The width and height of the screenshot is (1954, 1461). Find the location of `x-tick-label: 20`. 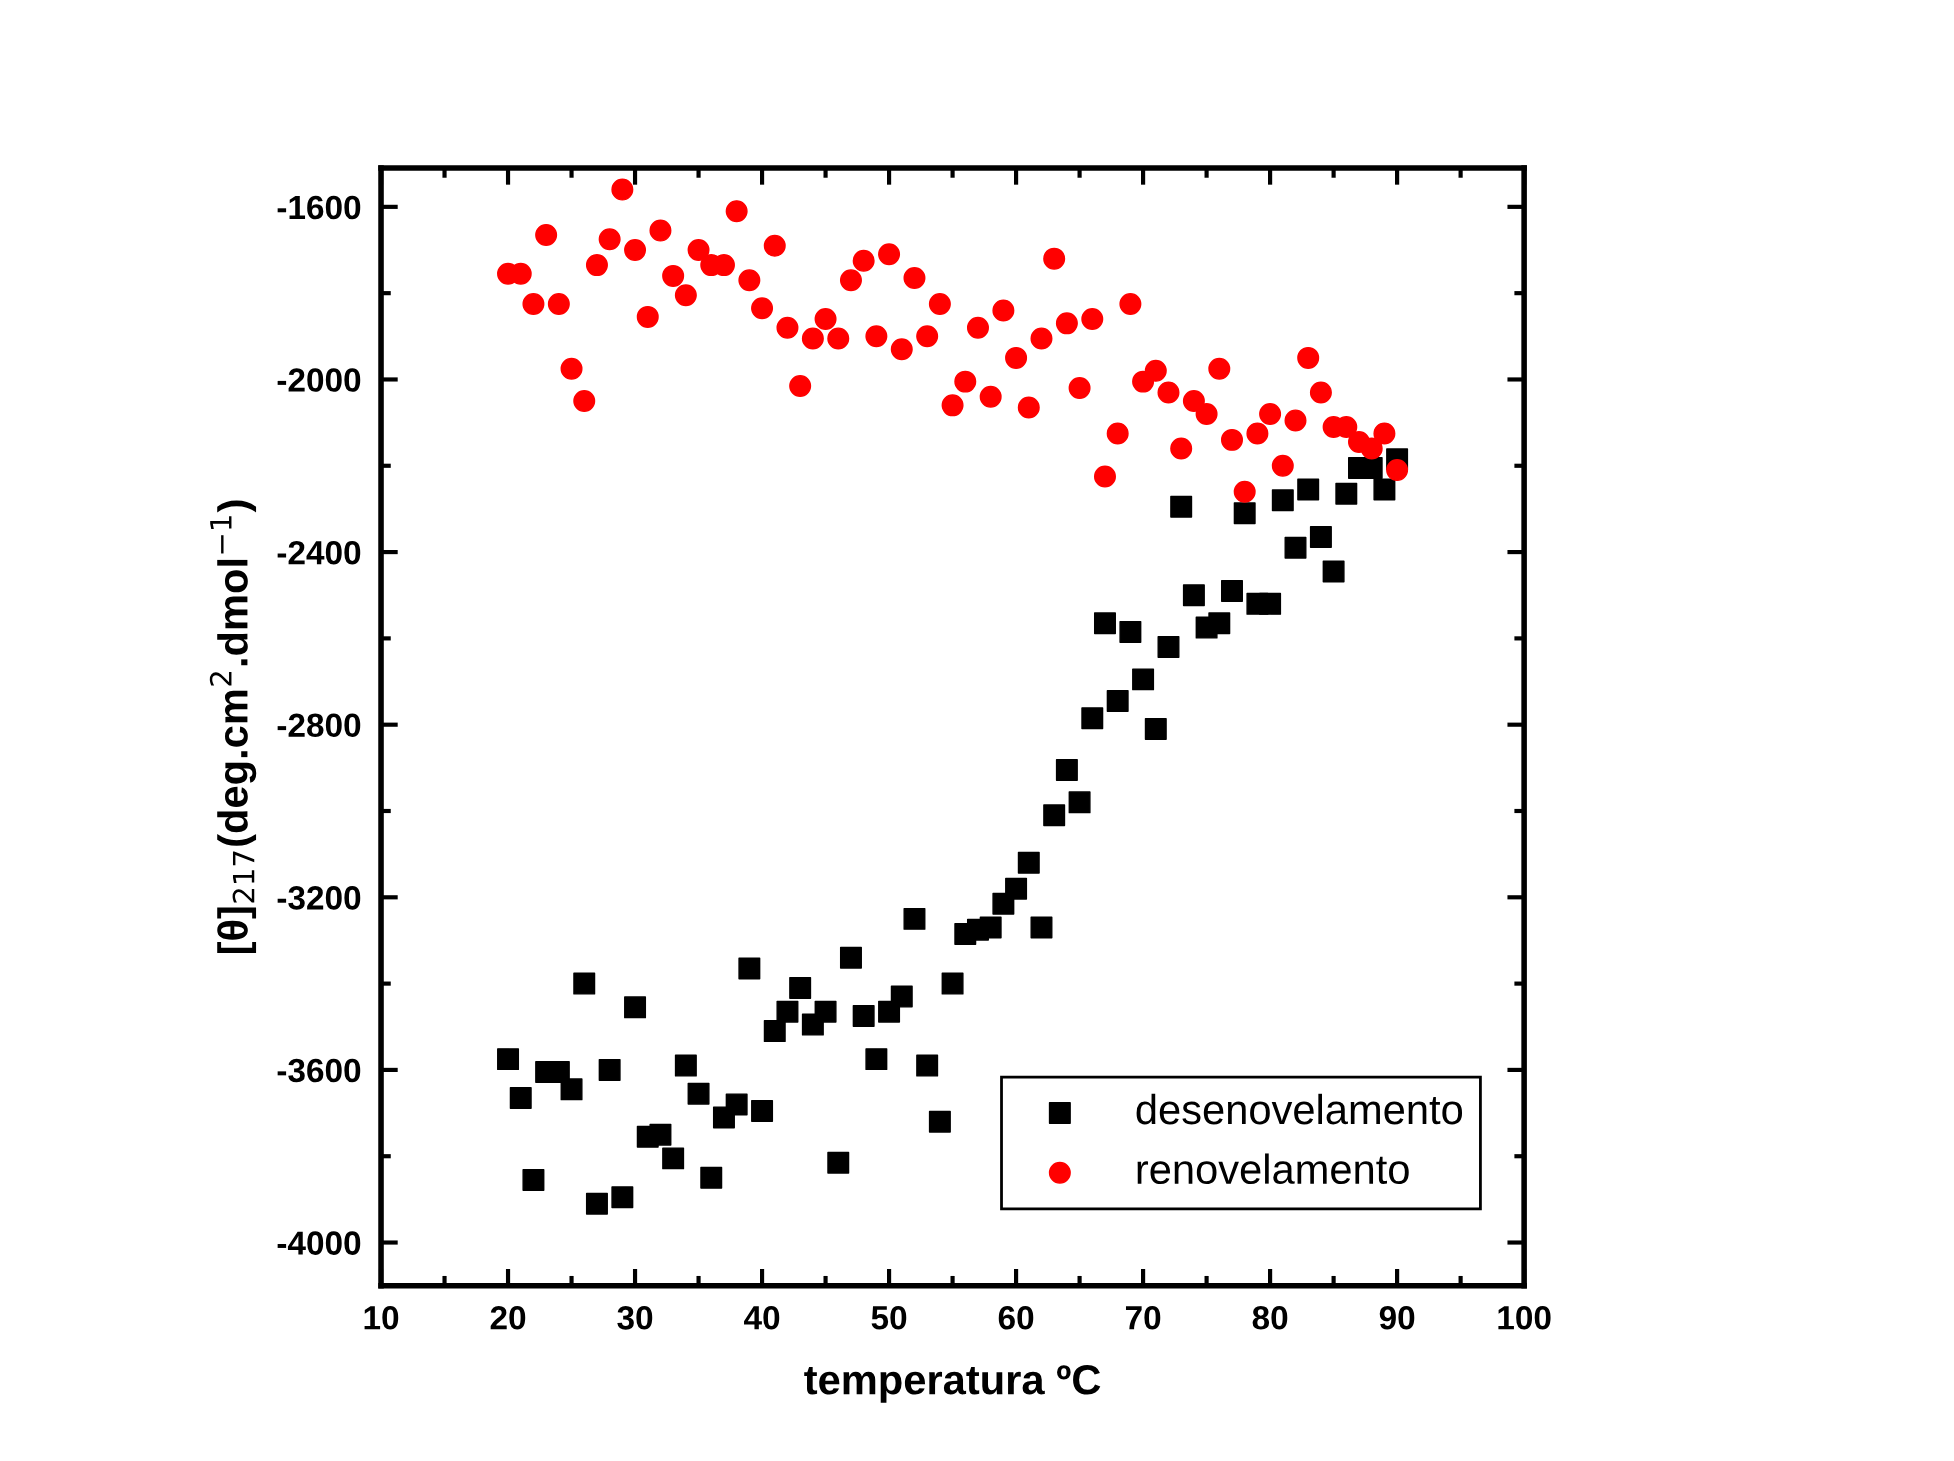

x-tick-label: 20 is located at coordinates (508, 1318).